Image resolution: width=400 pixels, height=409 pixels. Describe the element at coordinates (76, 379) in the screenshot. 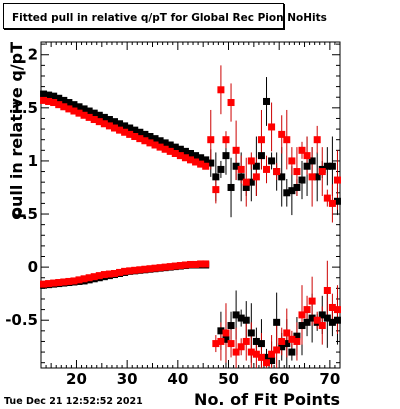

I see `x-tick-label: 20` at that location.